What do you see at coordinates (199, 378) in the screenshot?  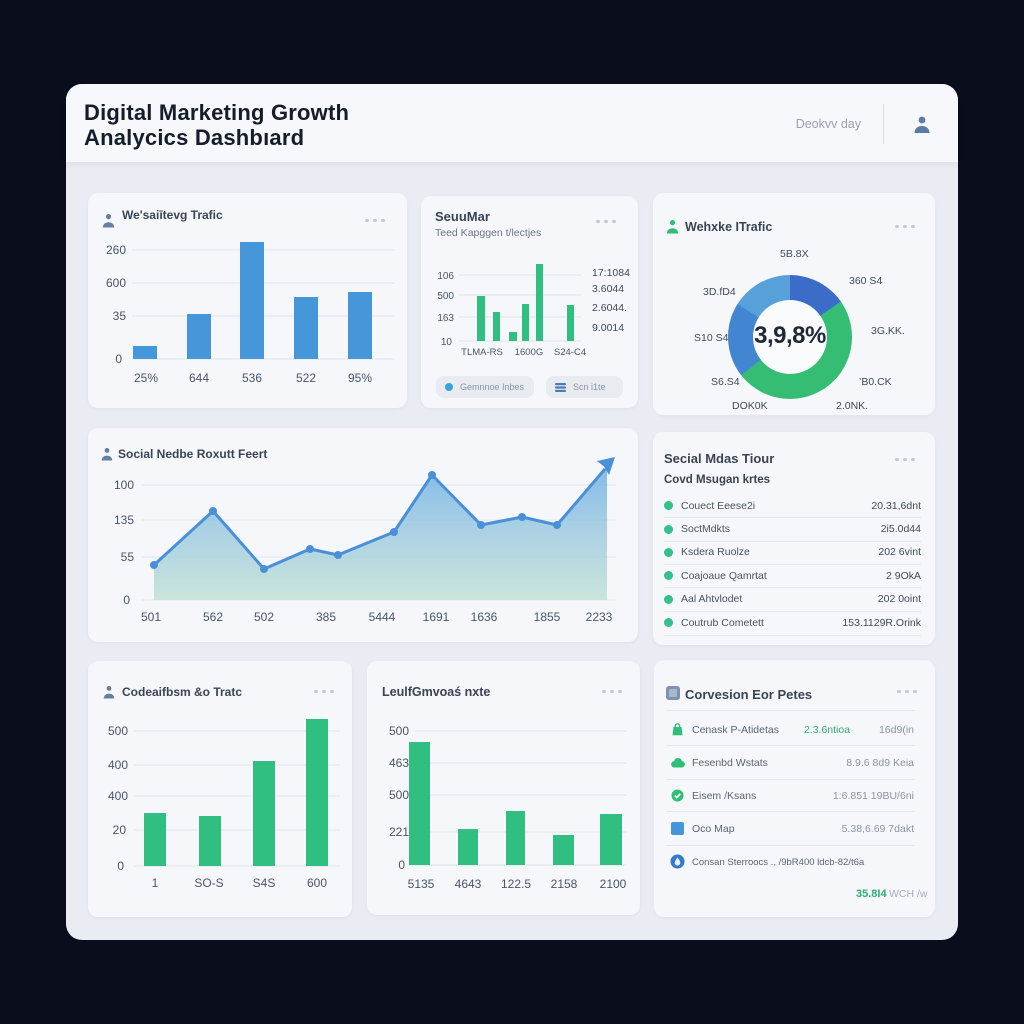 I see `svg-text: 644` at bounding box center [199, 378].